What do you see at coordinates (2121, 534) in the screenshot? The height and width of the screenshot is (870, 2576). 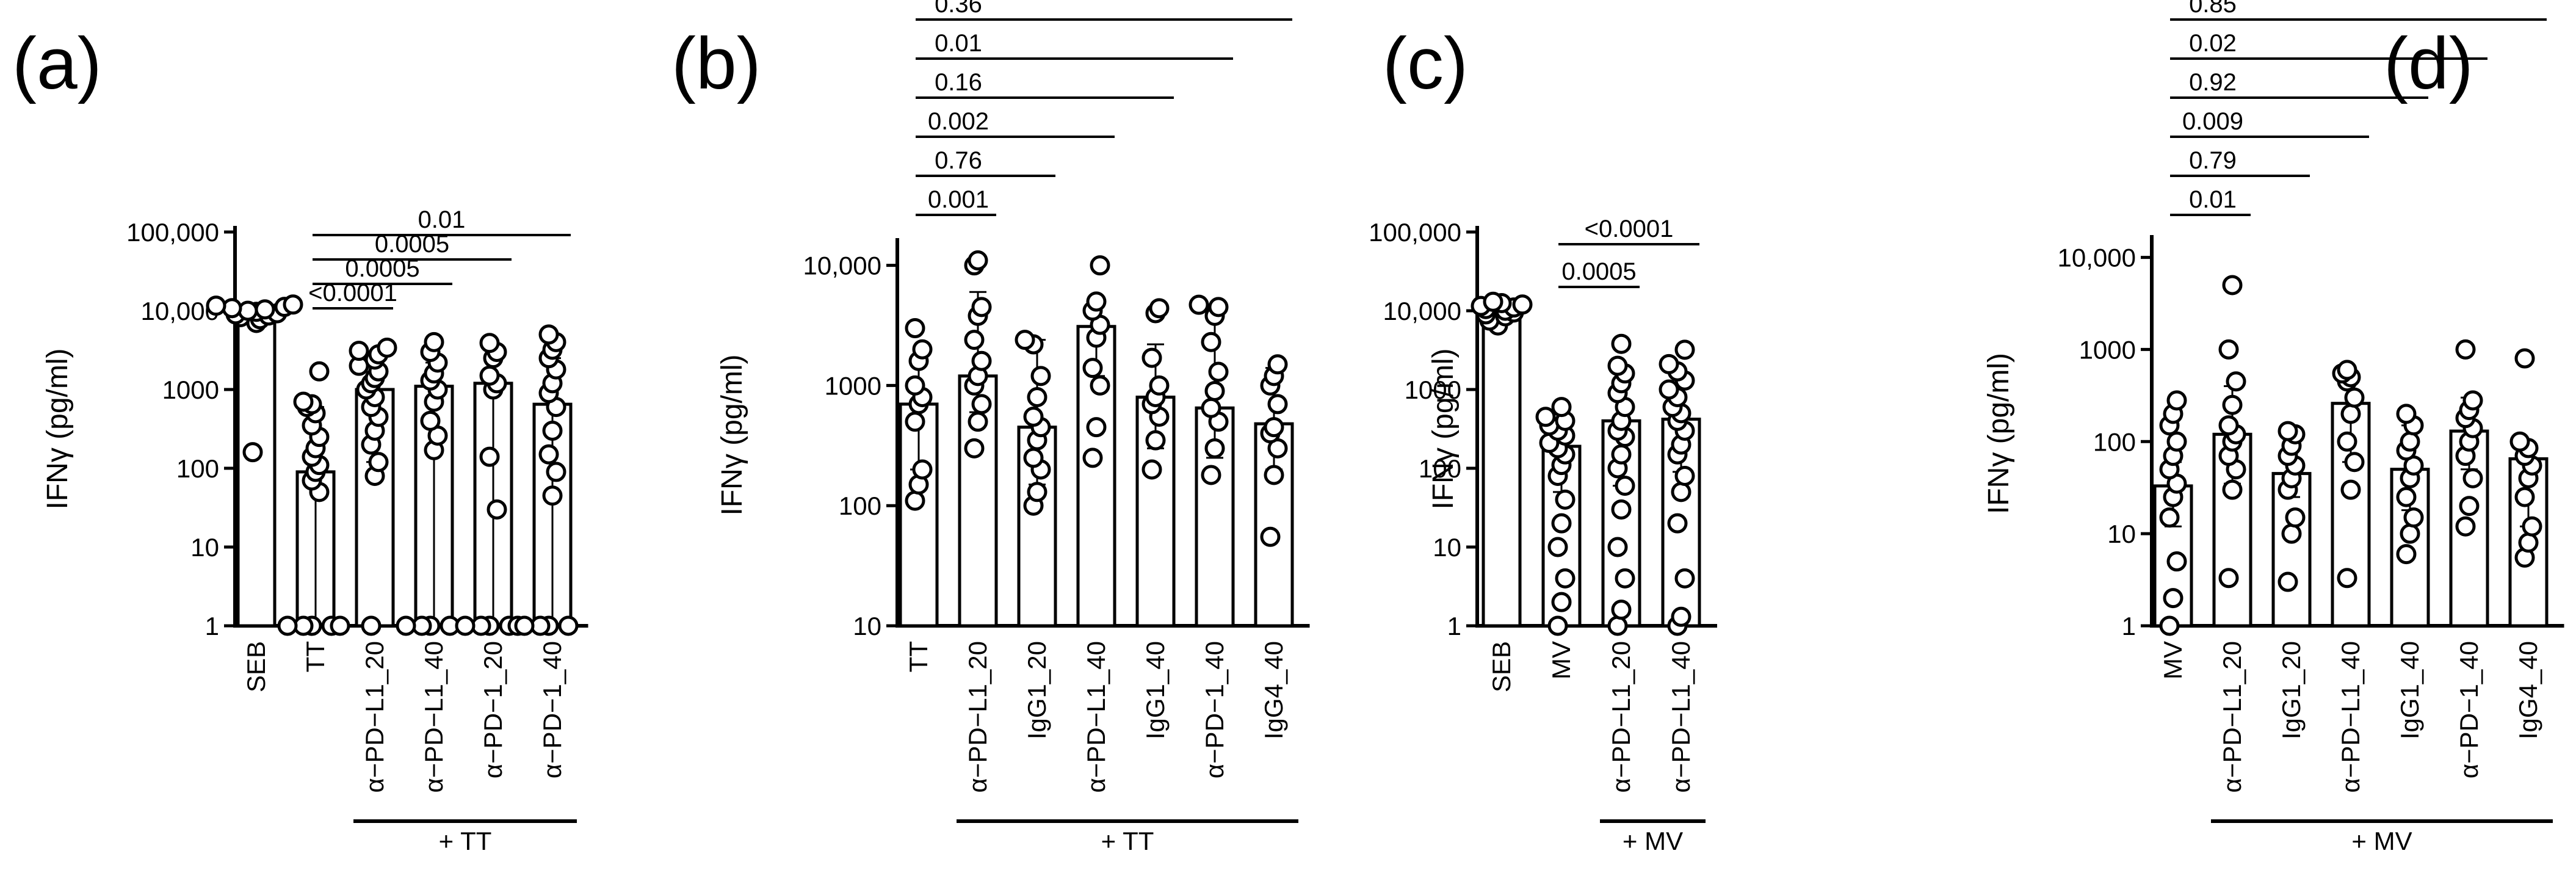 I see `y-tick-label: 10` at bounding box center [2121, 534].